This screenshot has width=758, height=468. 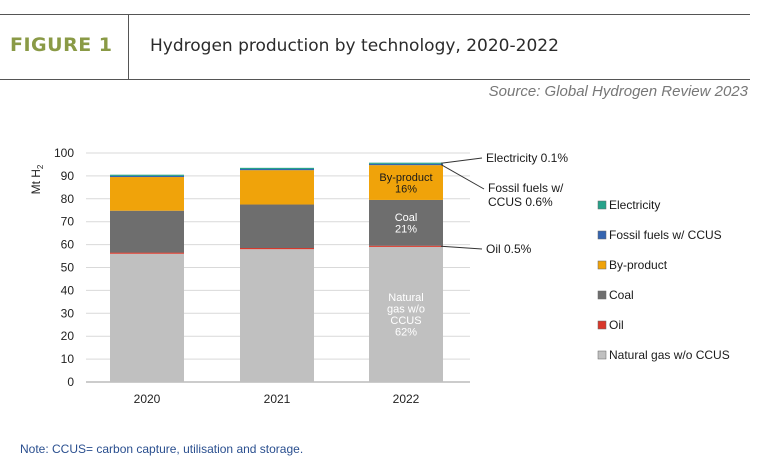 What do you see at coordinates (406, 218) in the screenshot?
I see `inbar-label-coal-0: Coal` at bounding box center [406, 218].